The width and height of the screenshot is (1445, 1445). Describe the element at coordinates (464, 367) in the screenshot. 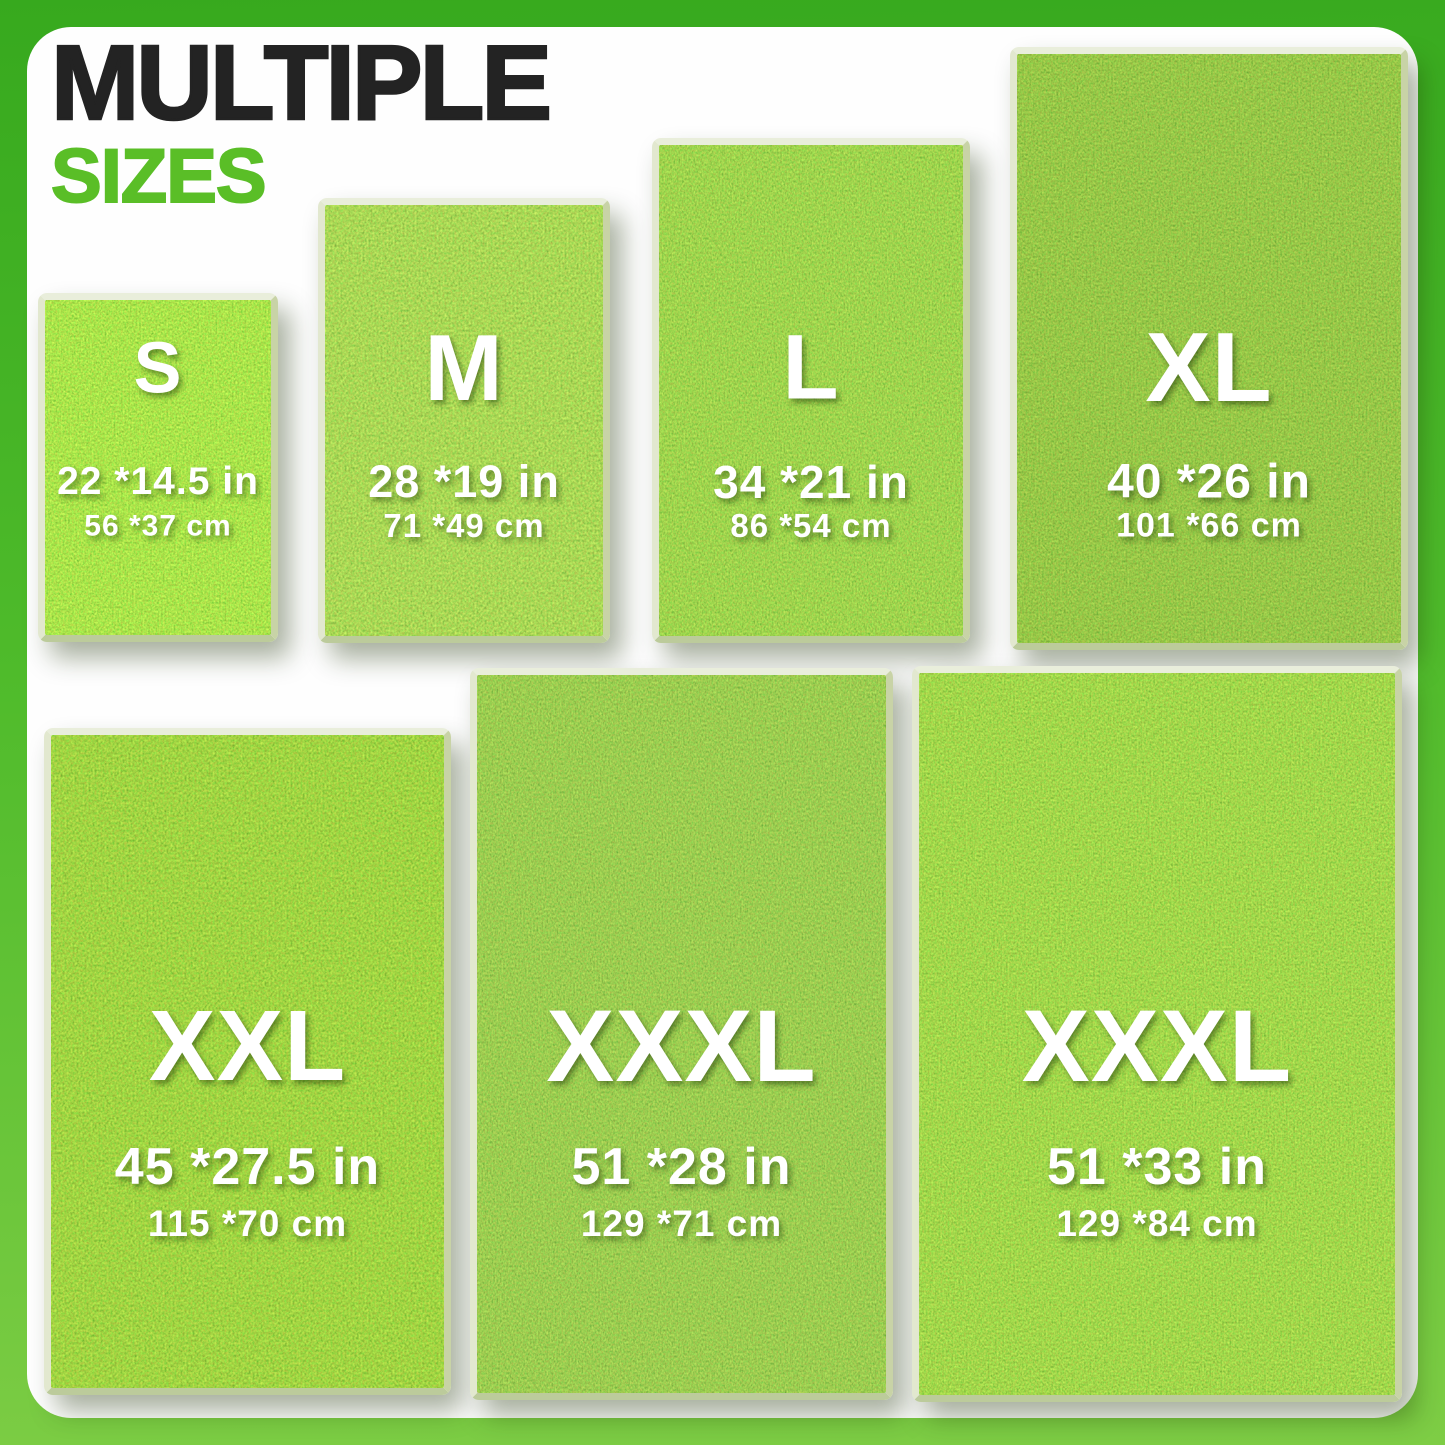

I see `size-label: M` at that location.